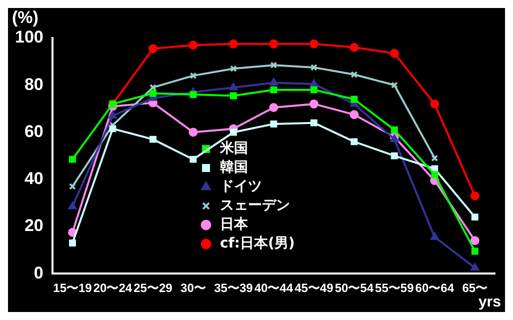  I want to click on y-tick-label: 60, so click(34, 131).